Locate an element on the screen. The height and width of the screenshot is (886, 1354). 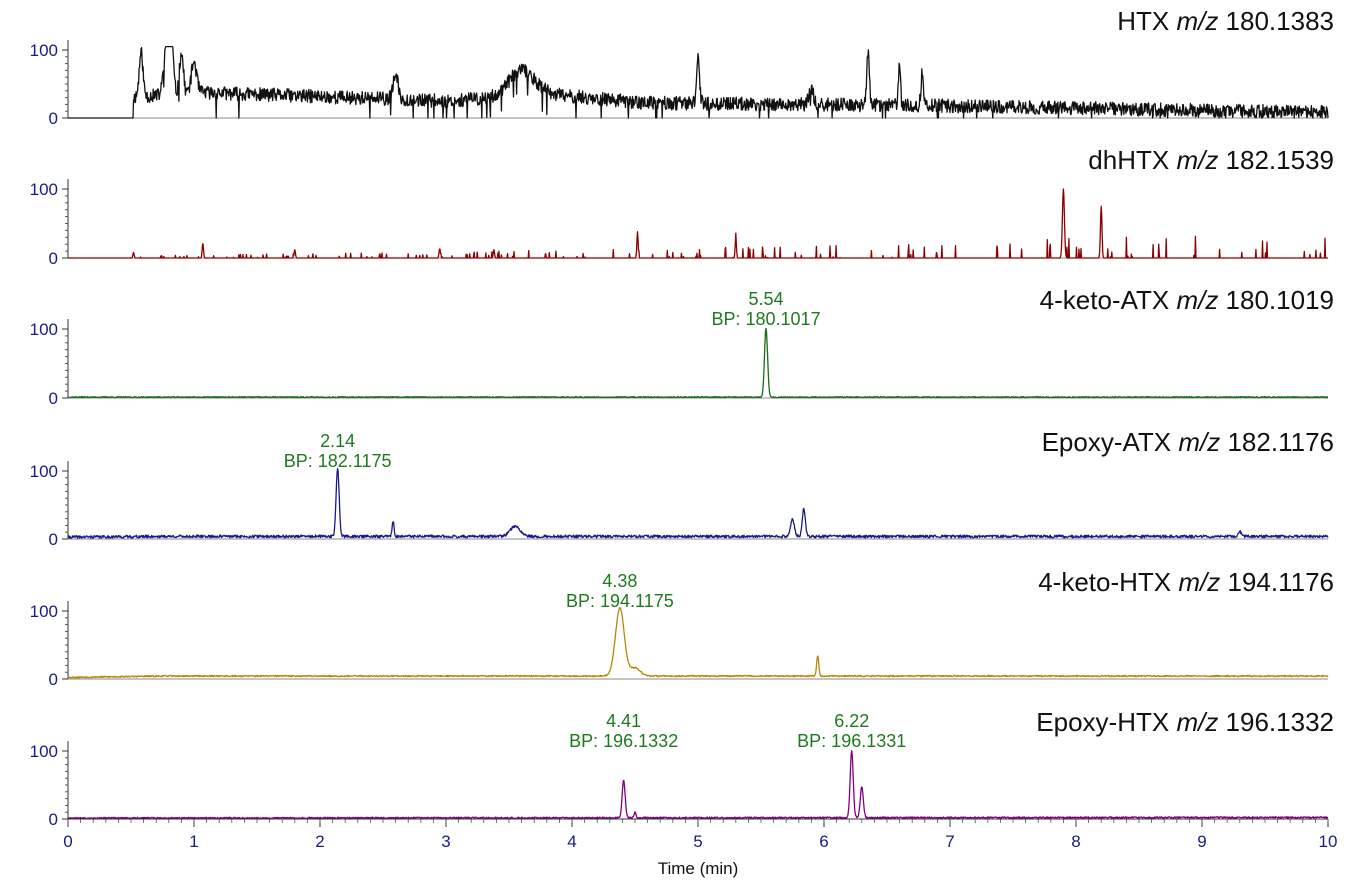
peak-bp-label: BP: 196.1332 is located at coordinates (623, 741).